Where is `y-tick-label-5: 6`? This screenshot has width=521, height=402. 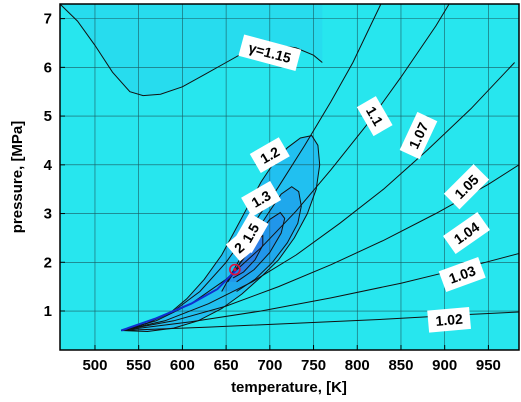
y-tick-label-5: 6 is located at coordinates (48, 67).